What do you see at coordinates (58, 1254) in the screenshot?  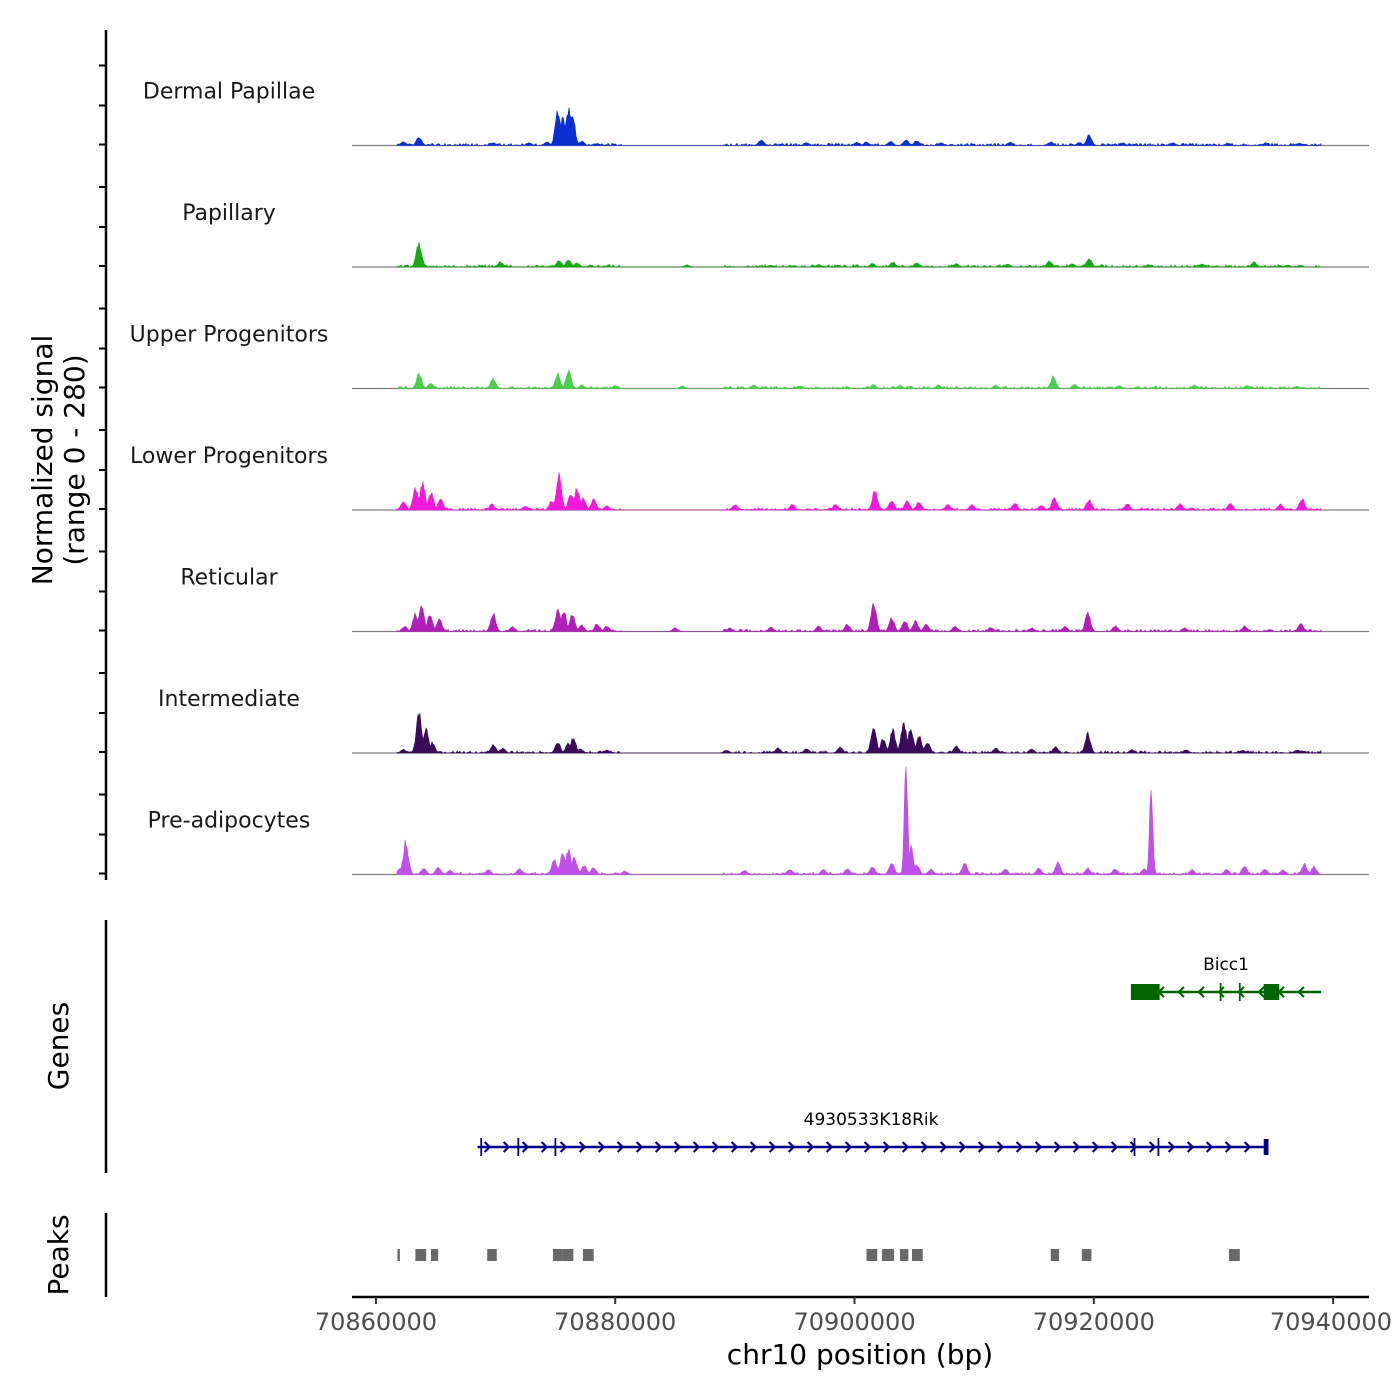 I see `peaks-y-axis-title: Peaks` at bounding box center [58, 1254].